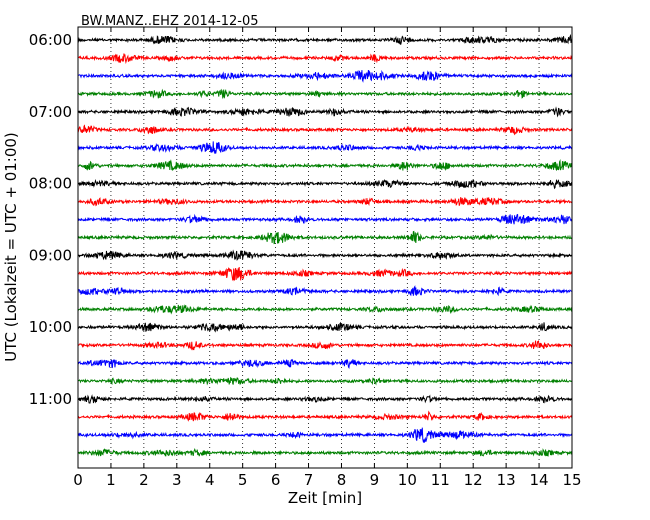  I want to click on x-tick-label: 14, so click(539, 480).